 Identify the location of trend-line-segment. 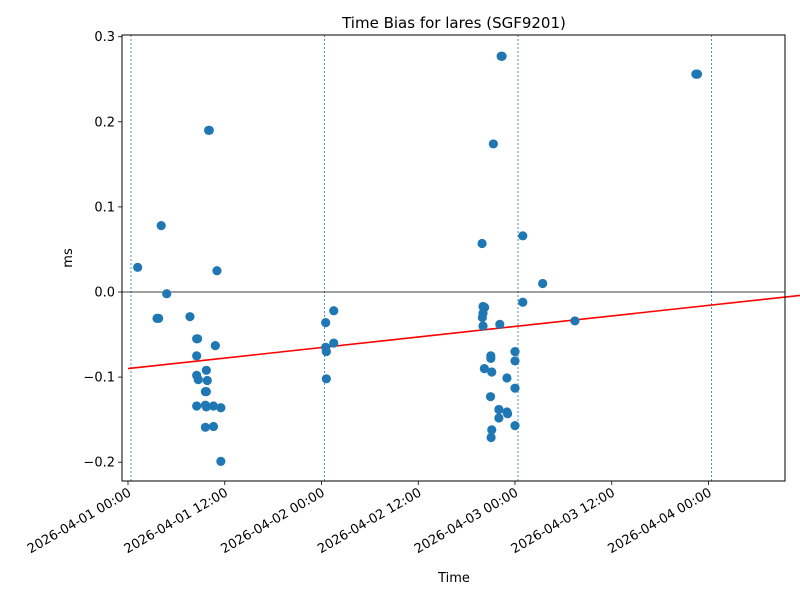
(463, 332).